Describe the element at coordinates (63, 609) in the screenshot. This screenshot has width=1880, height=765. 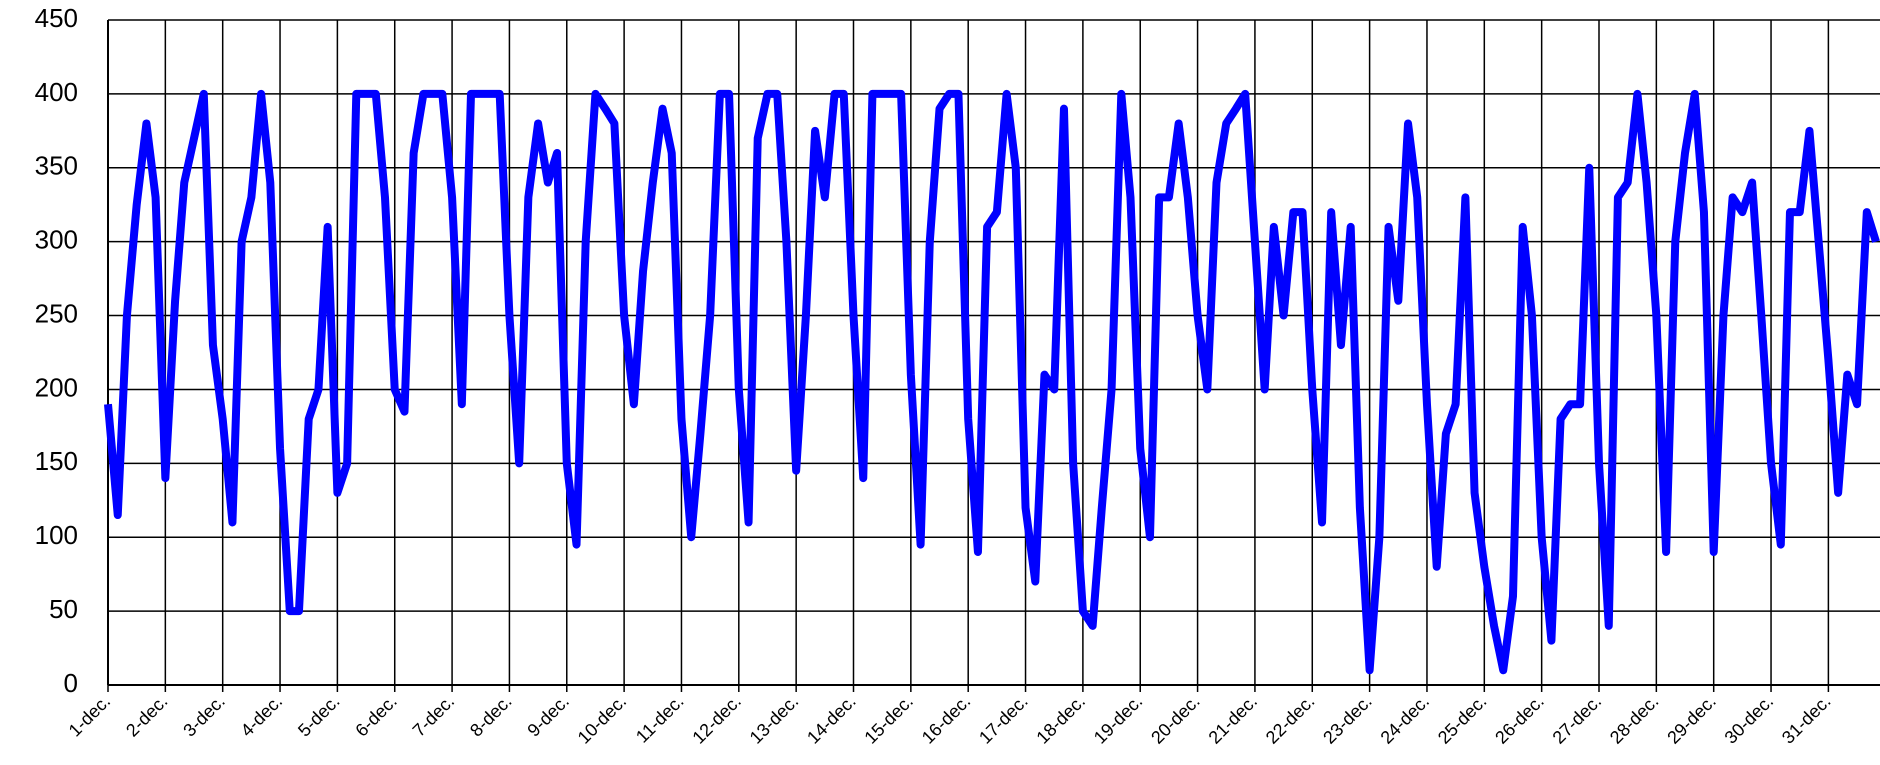
I see `y-tick-label: 50` at that location.